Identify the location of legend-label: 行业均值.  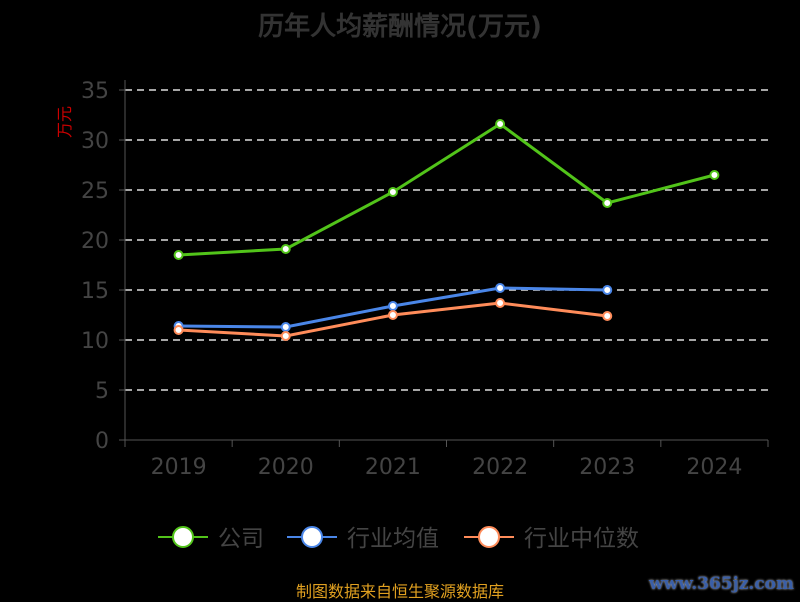
(393, 539).